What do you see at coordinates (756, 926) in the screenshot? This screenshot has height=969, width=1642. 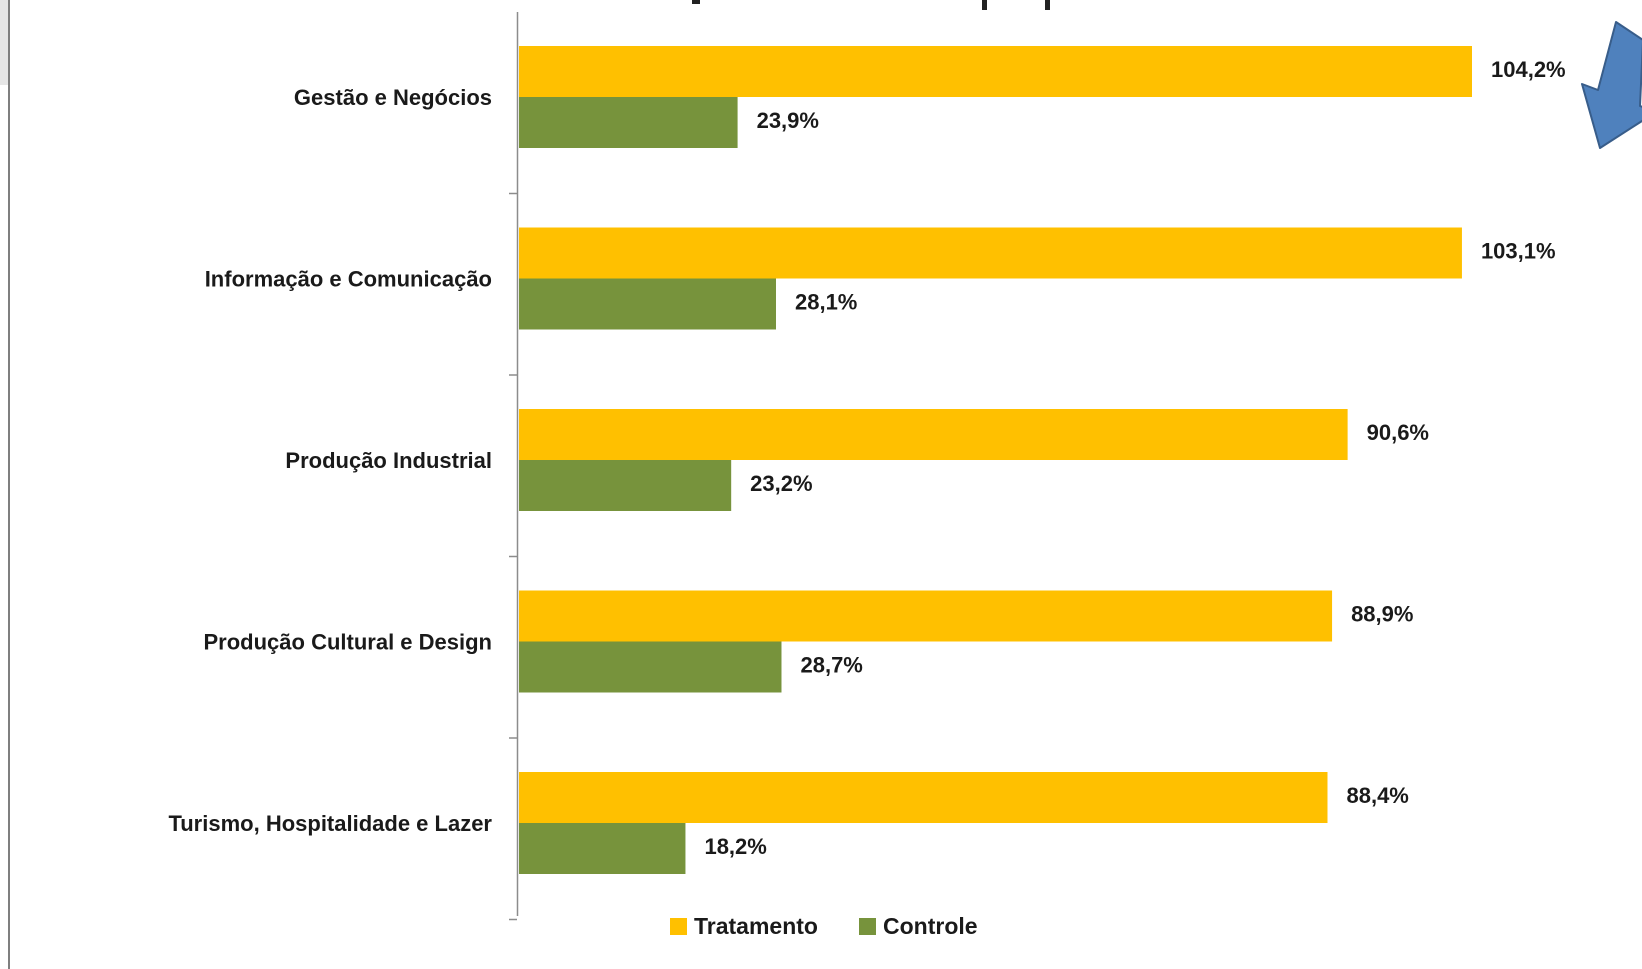 I see `legend-label-tratamento: Tratamento` at bounding box center [756, 926].